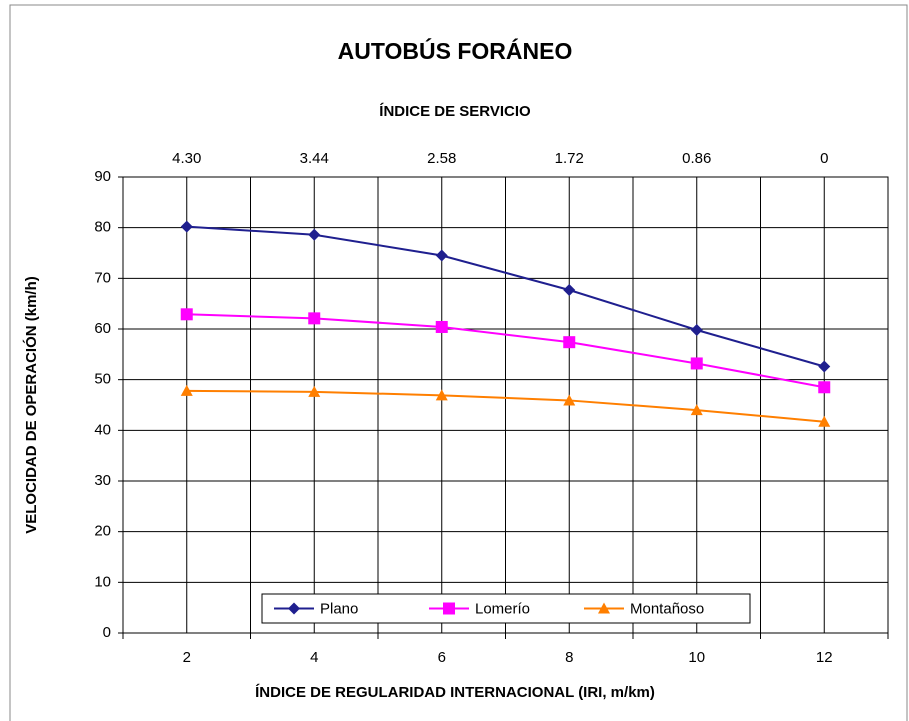 The height and width of the screenshot is (721, 909). What do you see at coordinates (102, 328) in the screenshot?
I see `y-tick-label: 60` at bounding box center [102, 328].